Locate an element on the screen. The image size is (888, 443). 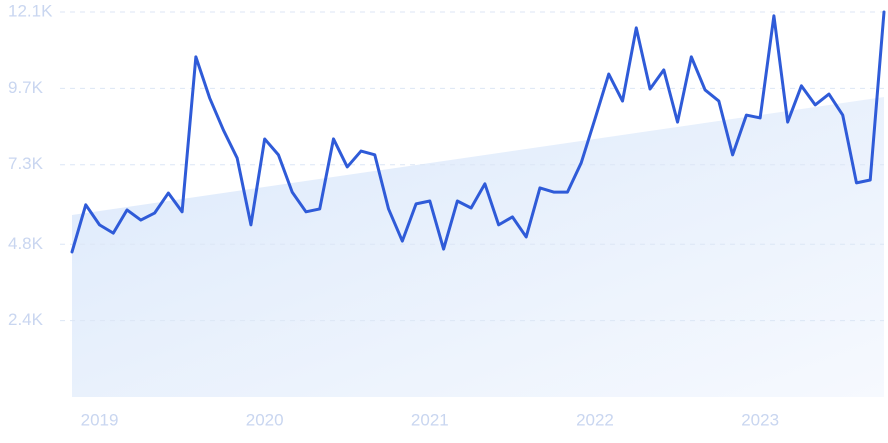
y-tick-label: 7.3K is located at coordinates (26, 163).